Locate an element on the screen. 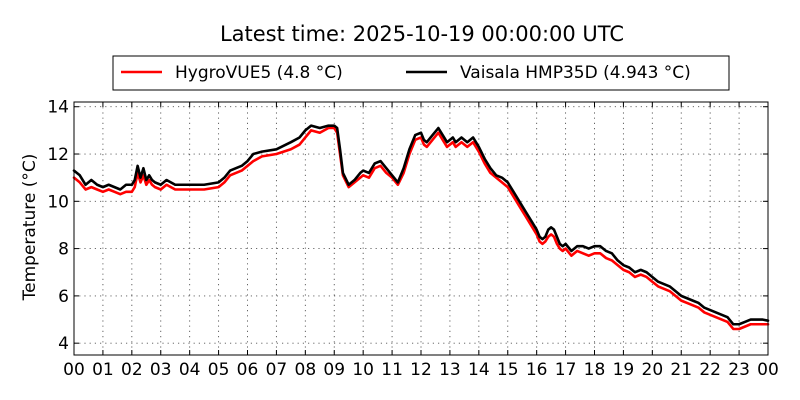 Image resolution: width=800 pixels, height=400 pixels. x-tick-label: 20 is located at coordinates (653, 370).